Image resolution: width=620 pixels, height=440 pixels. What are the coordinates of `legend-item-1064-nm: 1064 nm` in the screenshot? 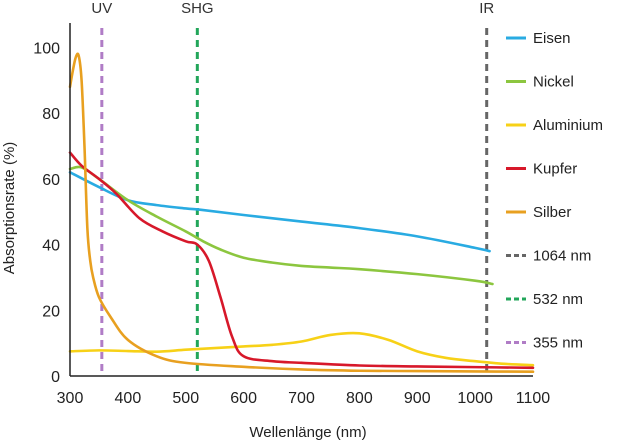 It's located at (548, 256).